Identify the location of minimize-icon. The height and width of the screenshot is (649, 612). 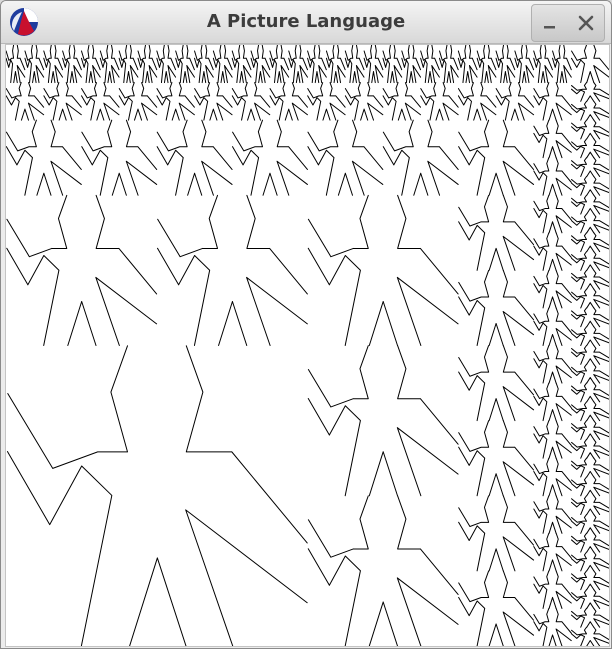
(549, 27).